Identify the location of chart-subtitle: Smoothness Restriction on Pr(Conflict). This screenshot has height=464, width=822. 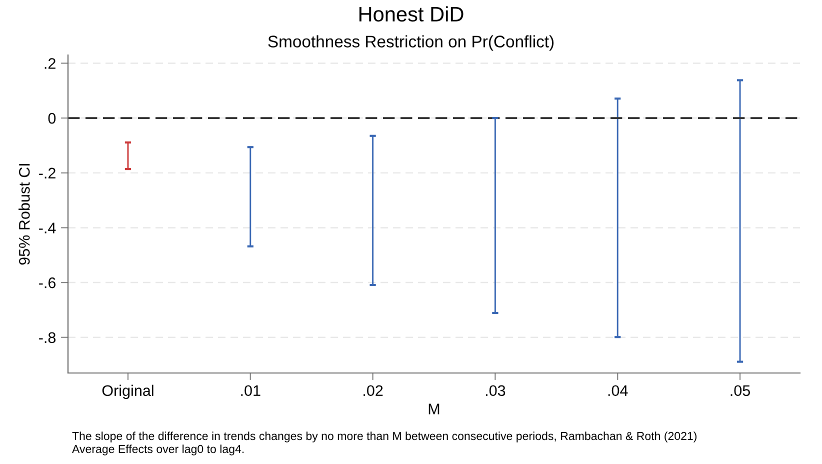
(411, 43).